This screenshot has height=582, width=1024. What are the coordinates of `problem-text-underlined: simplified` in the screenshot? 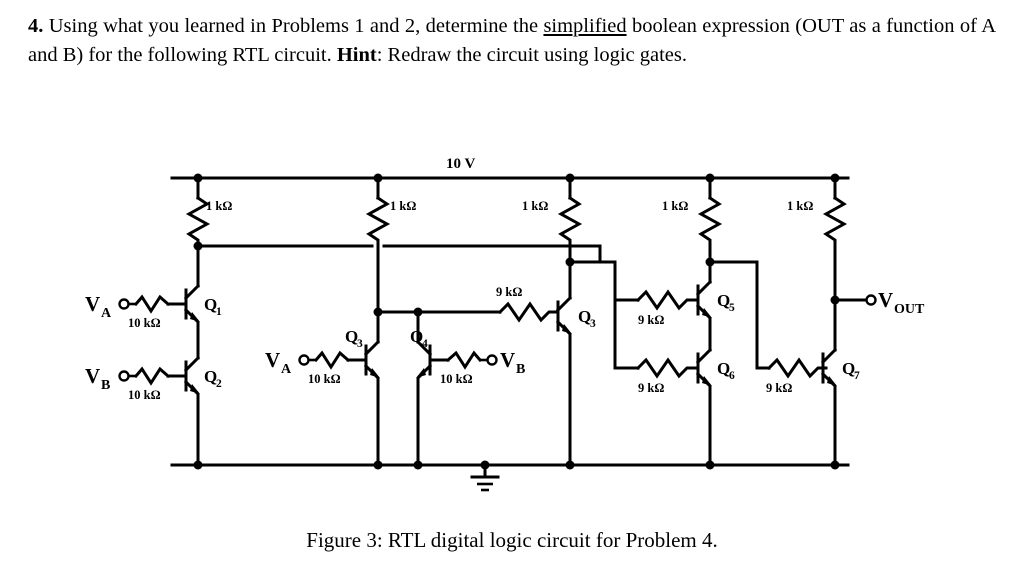 It's located at (585, 26).